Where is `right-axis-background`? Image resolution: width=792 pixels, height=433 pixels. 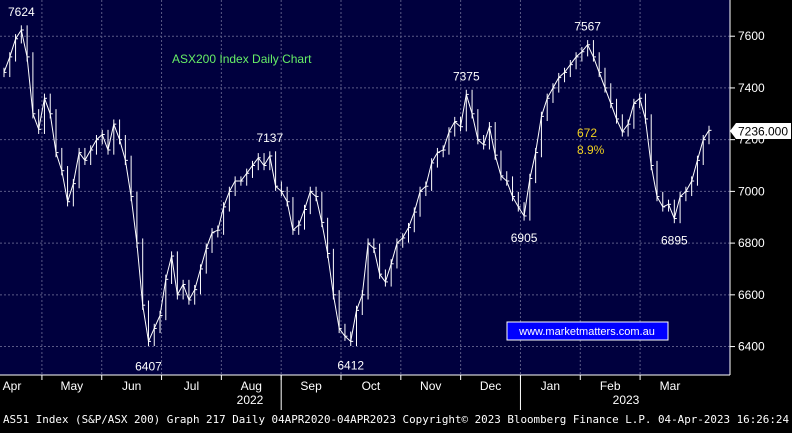 right-axis-background is located at coordinates (761, 187).